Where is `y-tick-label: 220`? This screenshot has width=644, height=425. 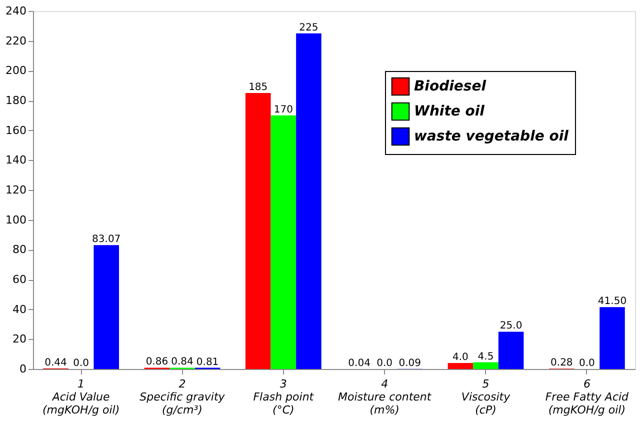 y-tick-label: 220 is located at coordinates (16, 41).